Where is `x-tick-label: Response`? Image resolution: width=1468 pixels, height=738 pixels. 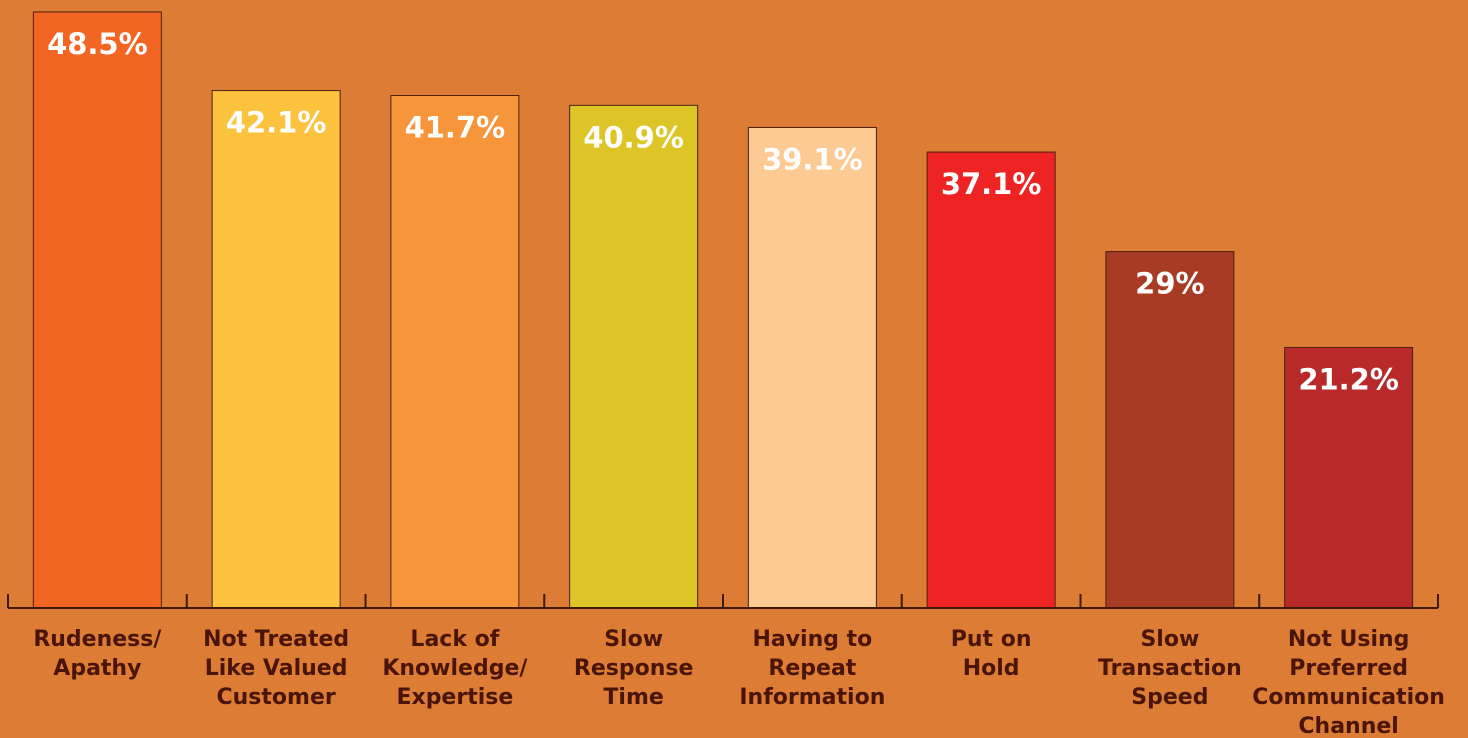 x-tick-label: Response is located at coordinates (634, 668).